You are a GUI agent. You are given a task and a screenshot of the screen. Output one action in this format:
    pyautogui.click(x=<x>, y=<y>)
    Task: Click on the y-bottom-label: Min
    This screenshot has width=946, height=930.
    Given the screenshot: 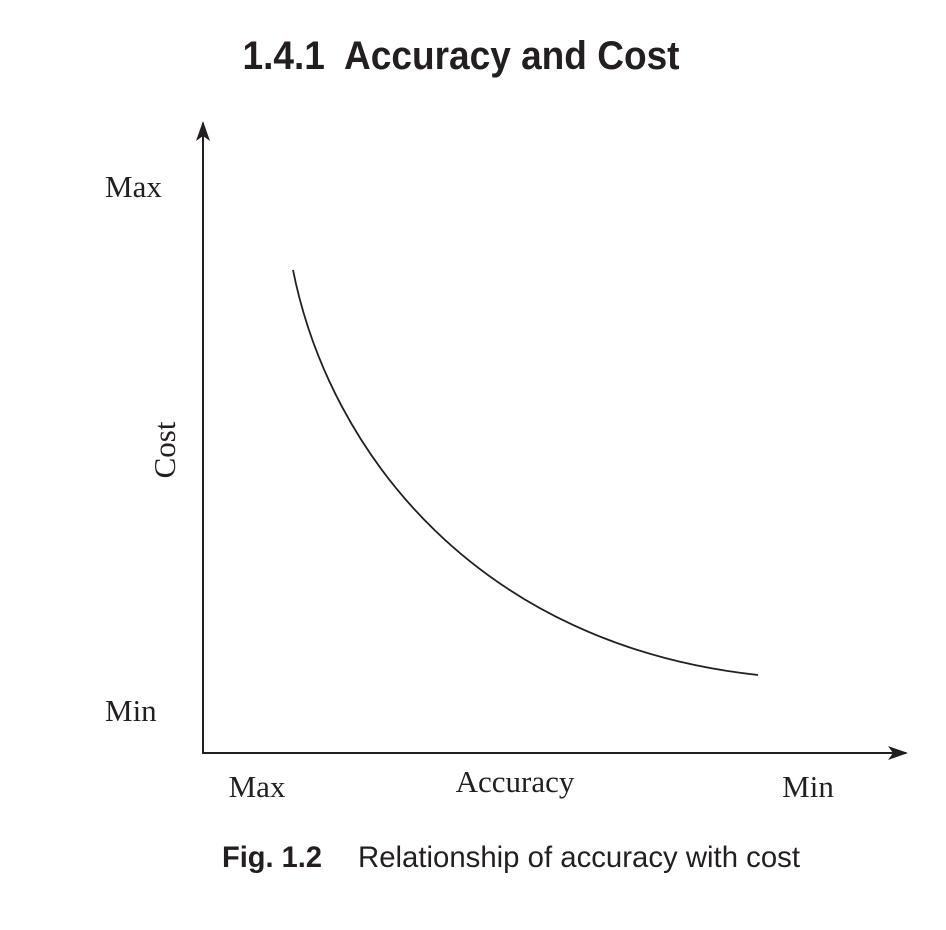 What is the action you would take?
    pyautogui.click(x=131, y=710)
    